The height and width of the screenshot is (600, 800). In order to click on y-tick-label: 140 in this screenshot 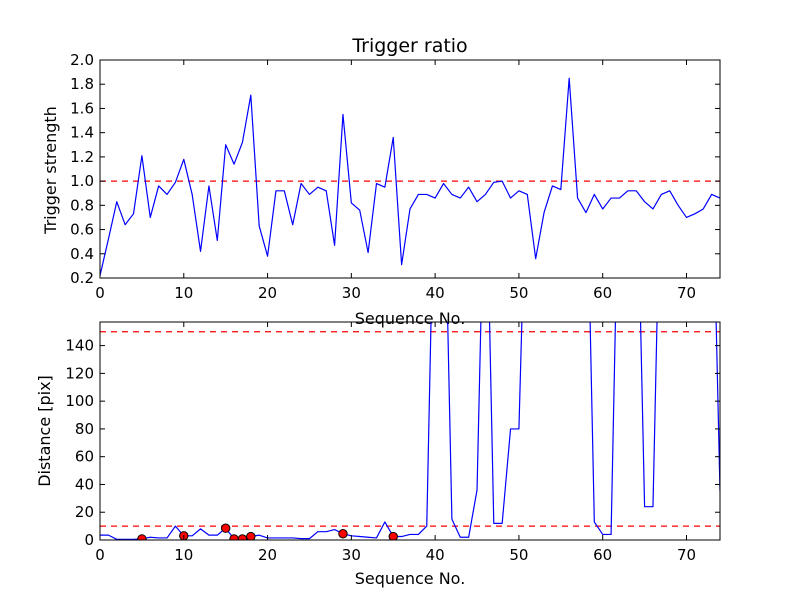, I will do `click(79, 346)`.